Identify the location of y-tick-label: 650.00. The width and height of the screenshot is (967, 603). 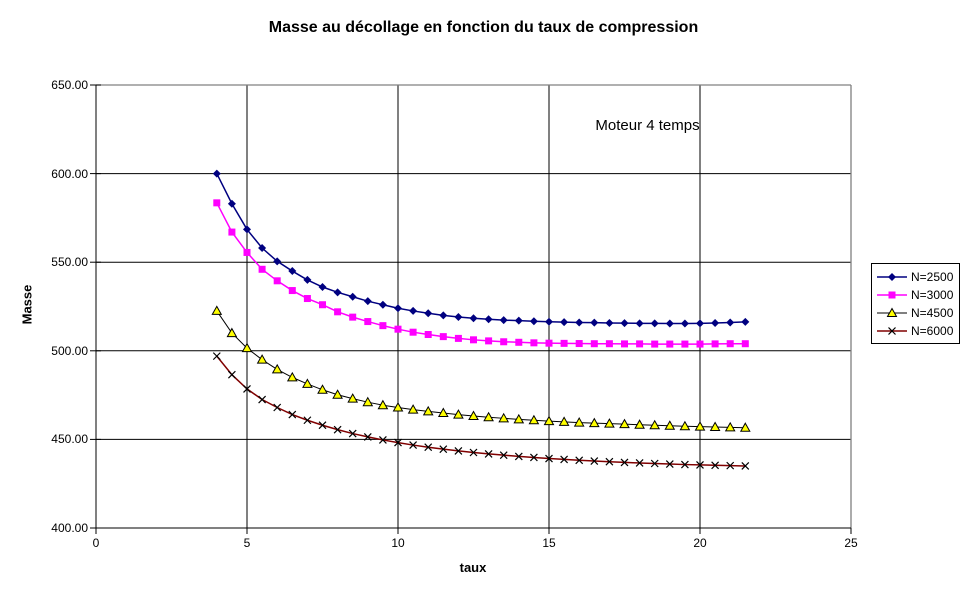
(69, 85).